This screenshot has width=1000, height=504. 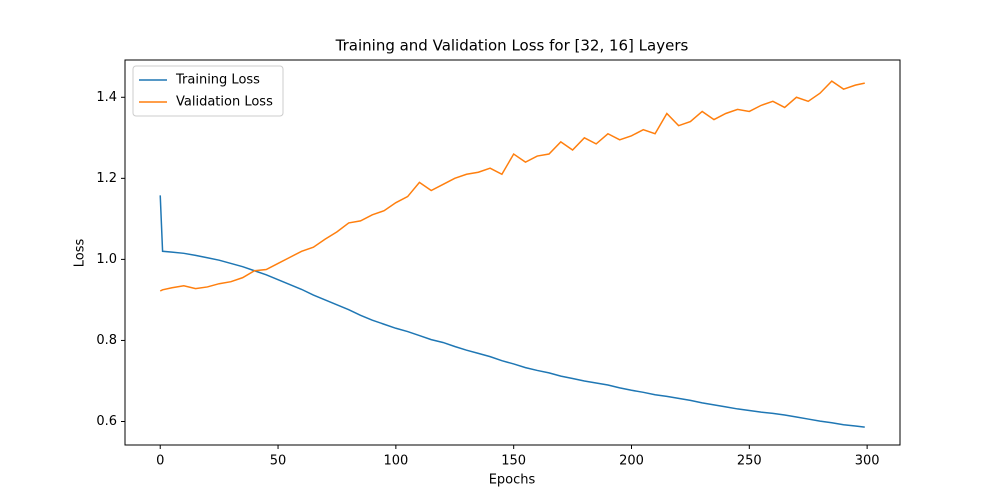 What do you see at coordinates (217, 80) in the screenshot?
I see `legend-label: Training Loss` at bounding box center [217, 80].